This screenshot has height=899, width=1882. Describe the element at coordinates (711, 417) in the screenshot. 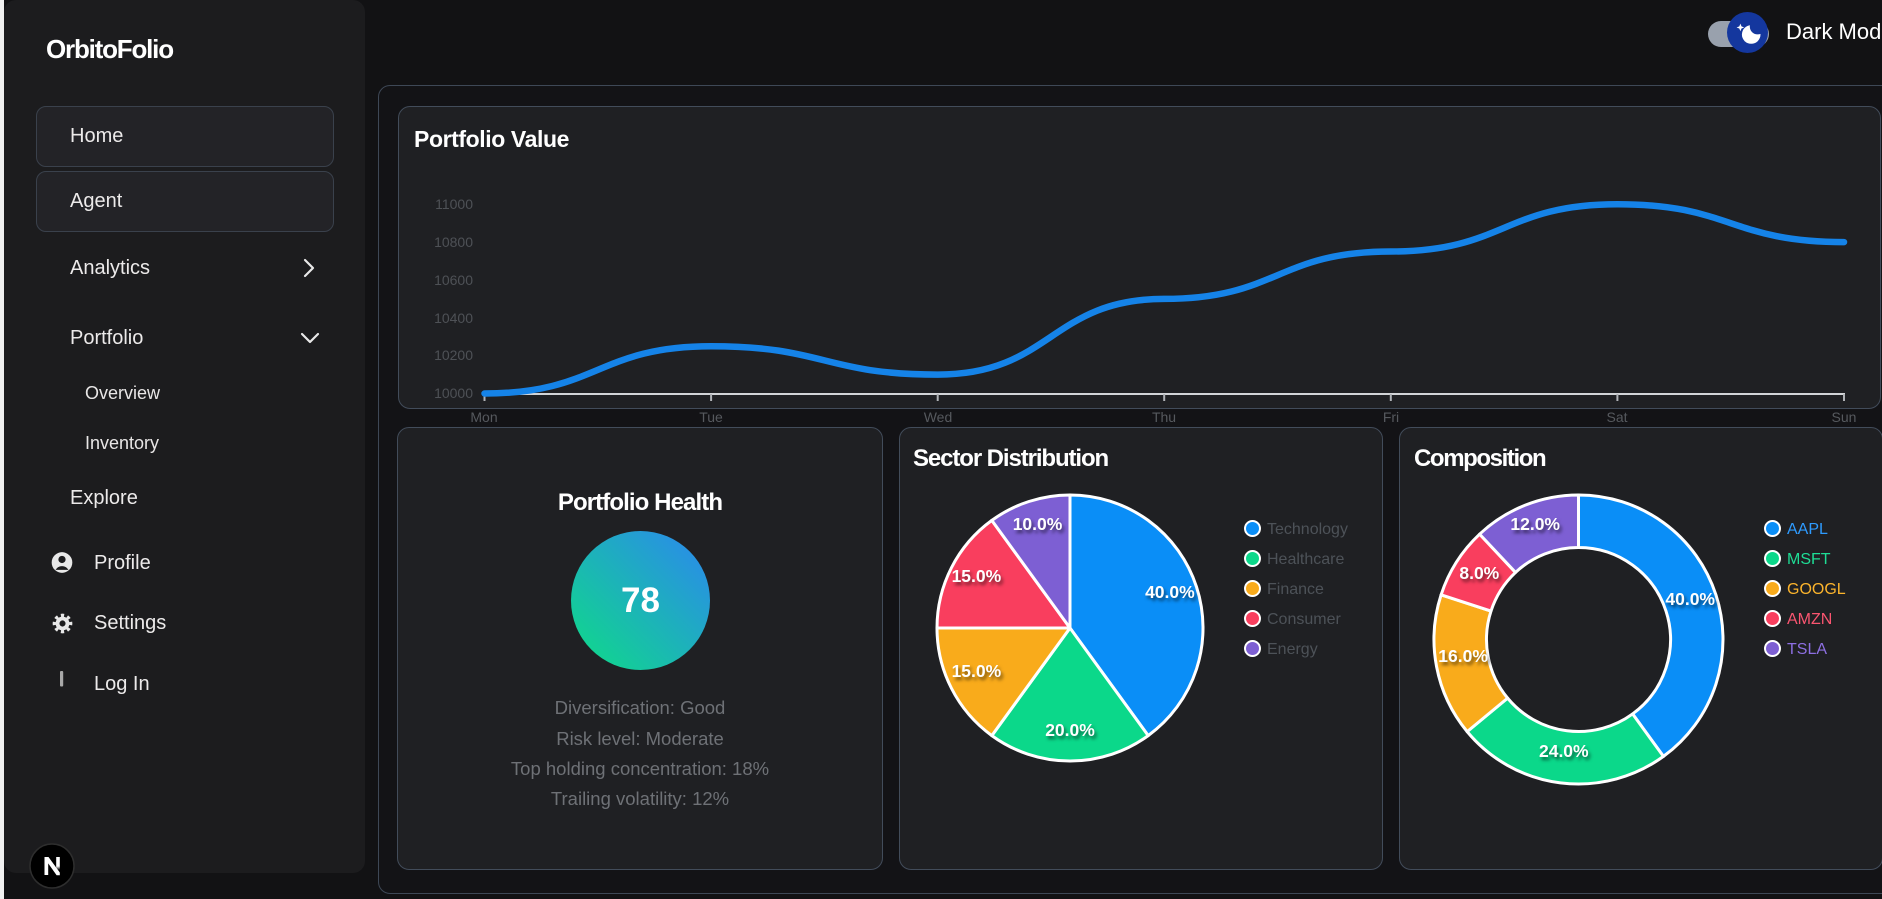

I see `svg-text: Tue` at that location.